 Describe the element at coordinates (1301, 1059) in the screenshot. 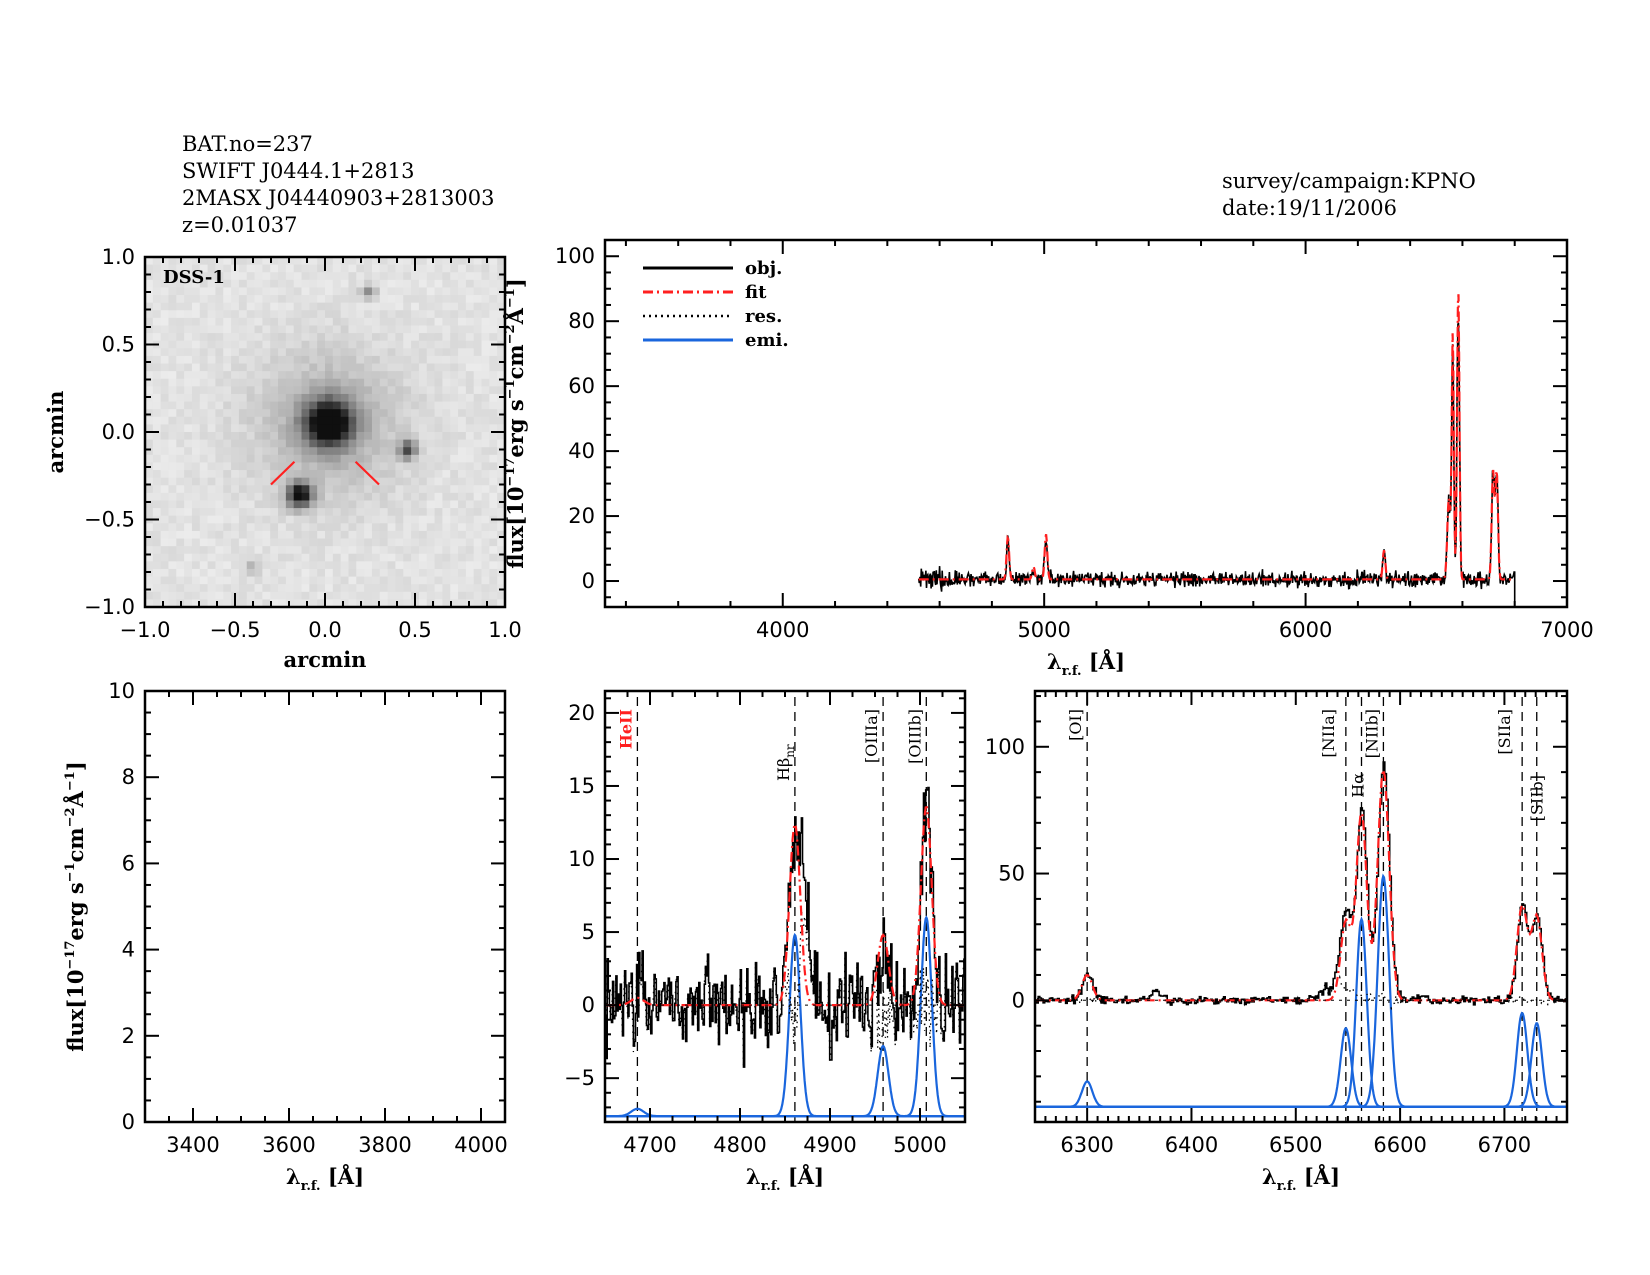

I see `emi-component-line` at that location.